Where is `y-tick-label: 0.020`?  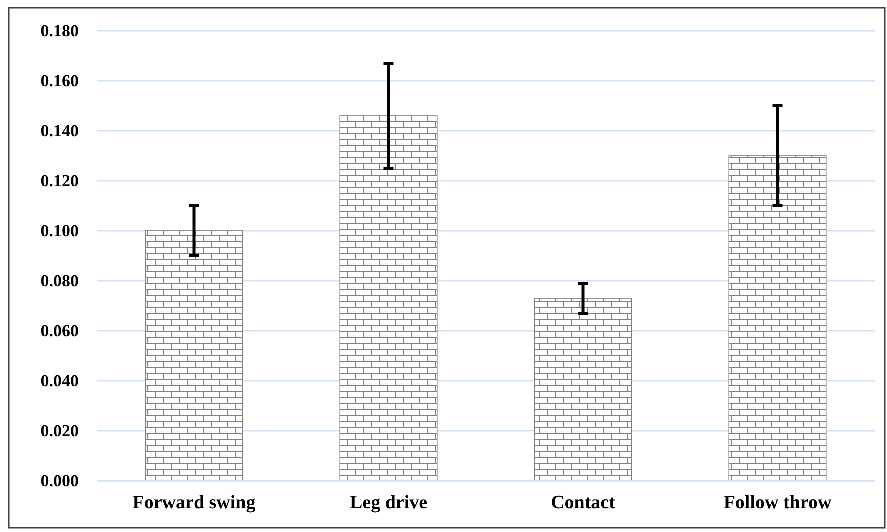
y-tick-label: 0.020 is located at coordinates (59, 430).